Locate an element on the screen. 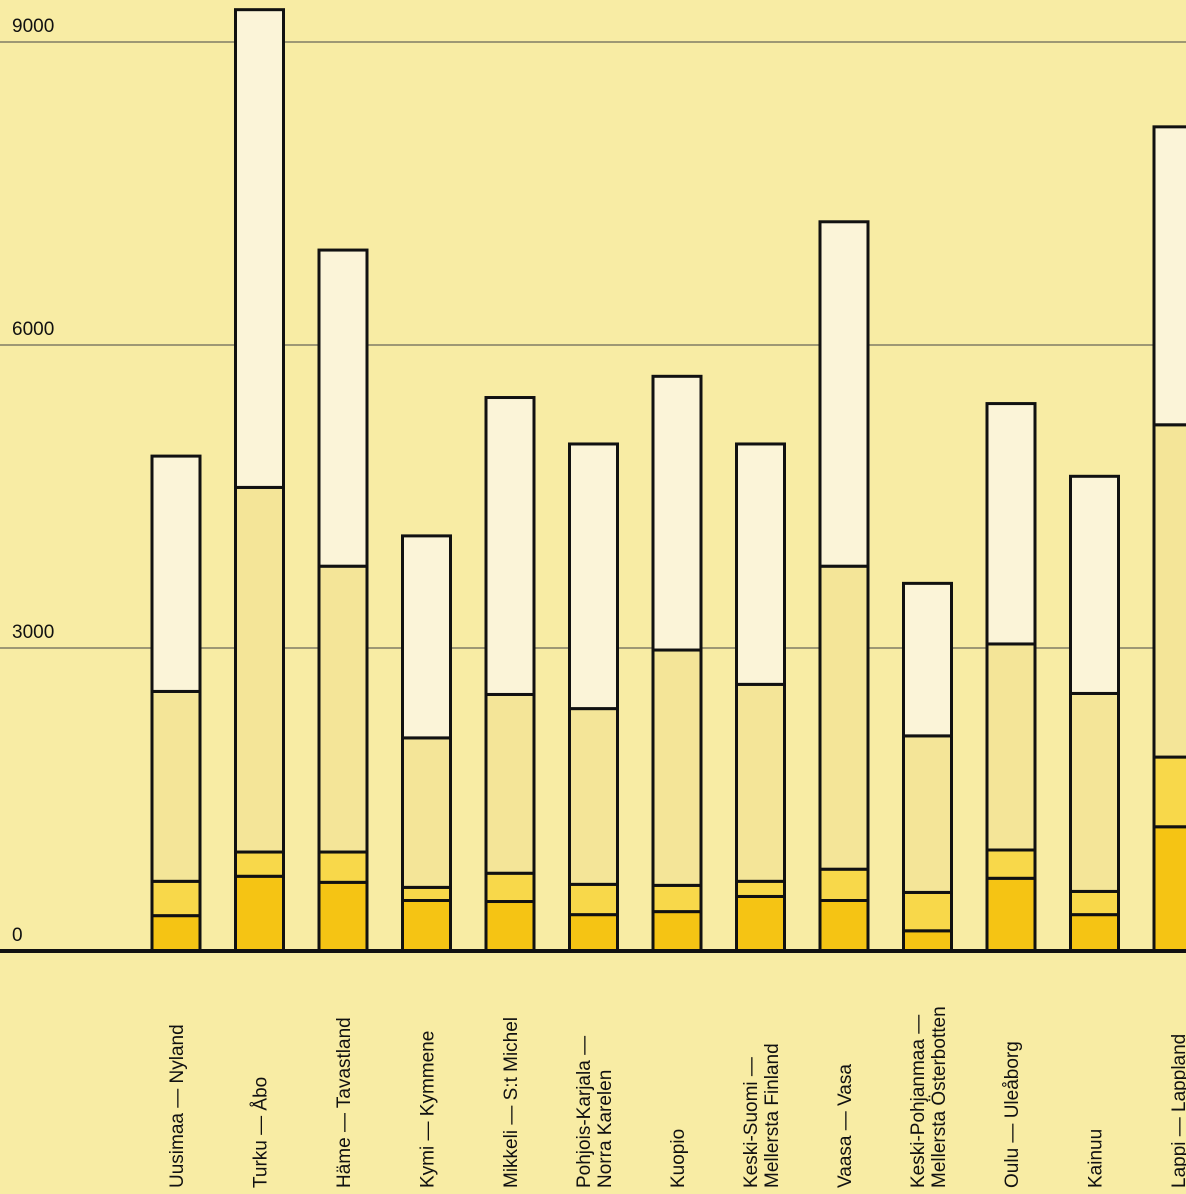 The width and height of the screenshot is (1186, 1194). category-label: Mikkeli — S:t Michel is located at coordinates (511, 1102).